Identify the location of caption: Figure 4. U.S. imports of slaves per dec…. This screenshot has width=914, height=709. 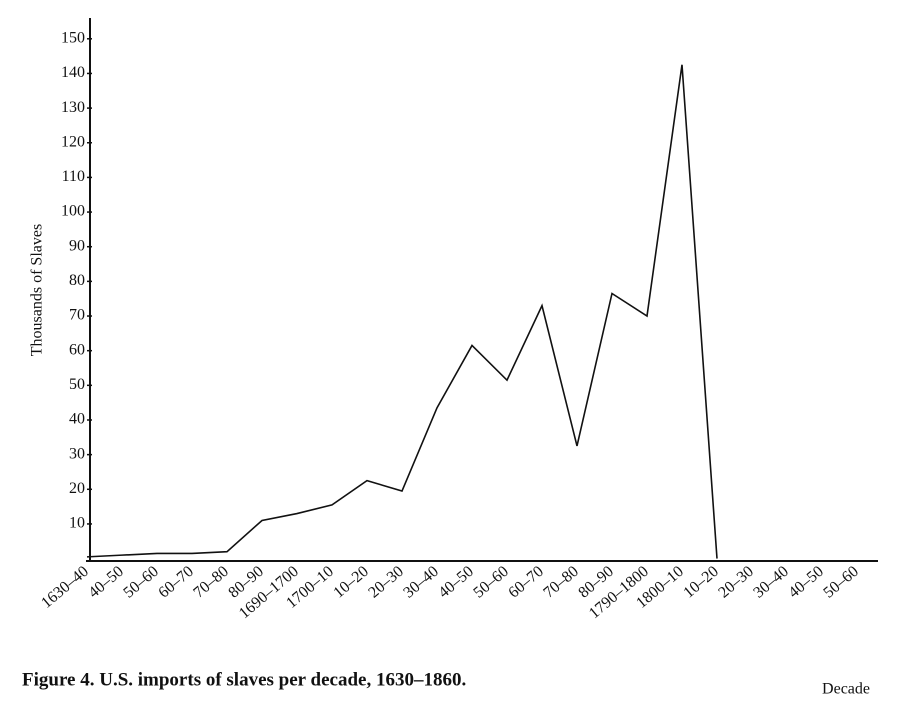
(244, 679).